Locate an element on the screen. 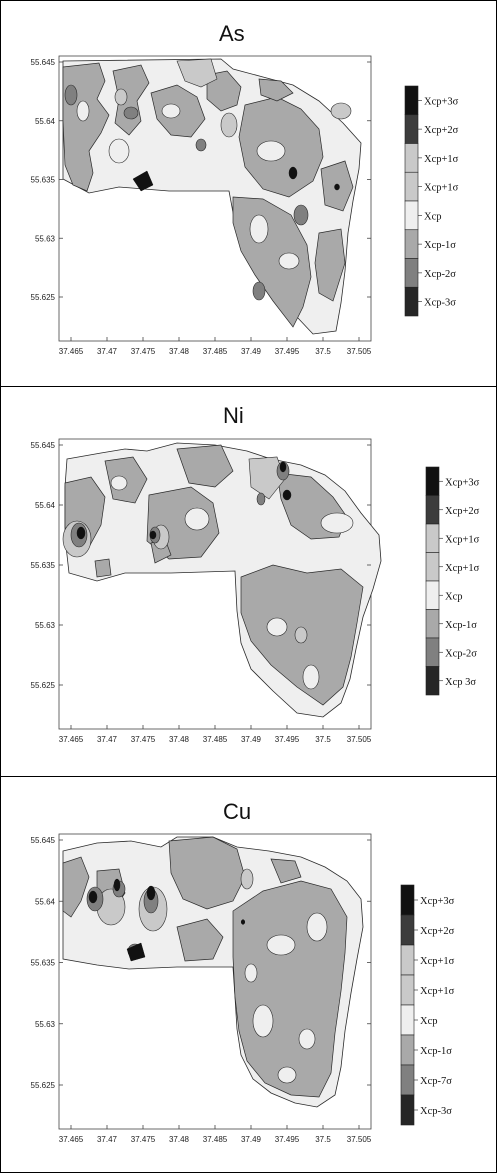 This screenshot has width=499, height=1174. class-plus1-regions is located at coordinates (233, 98).